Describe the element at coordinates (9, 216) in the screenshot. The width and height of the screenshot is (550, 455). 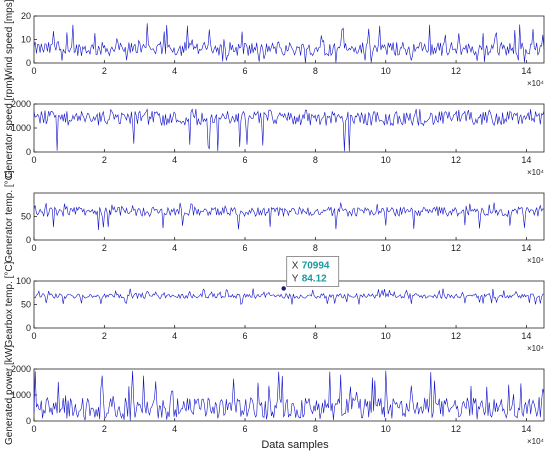
I see `y-axis-label: Generator temp. [°C]` at that location.